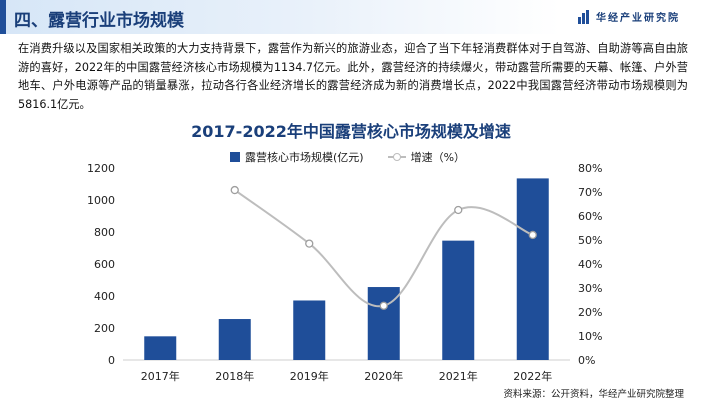 The width and height of the screenshot is (702, 403). Describe the element at coordinates (351, 131) in the screenshot. I see `chart-title: 2017-2022年中国露营核心市场规模及增速` at that location.